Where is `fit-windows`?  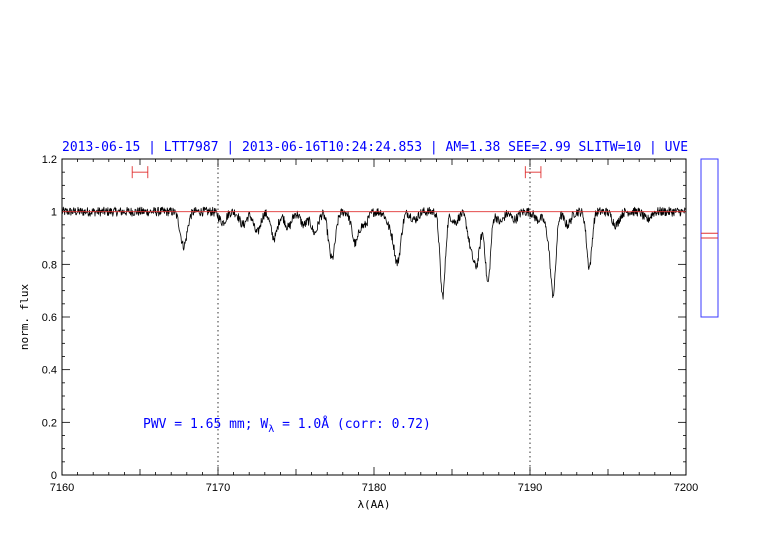 fit-windows is located at coordinates (336, 172).